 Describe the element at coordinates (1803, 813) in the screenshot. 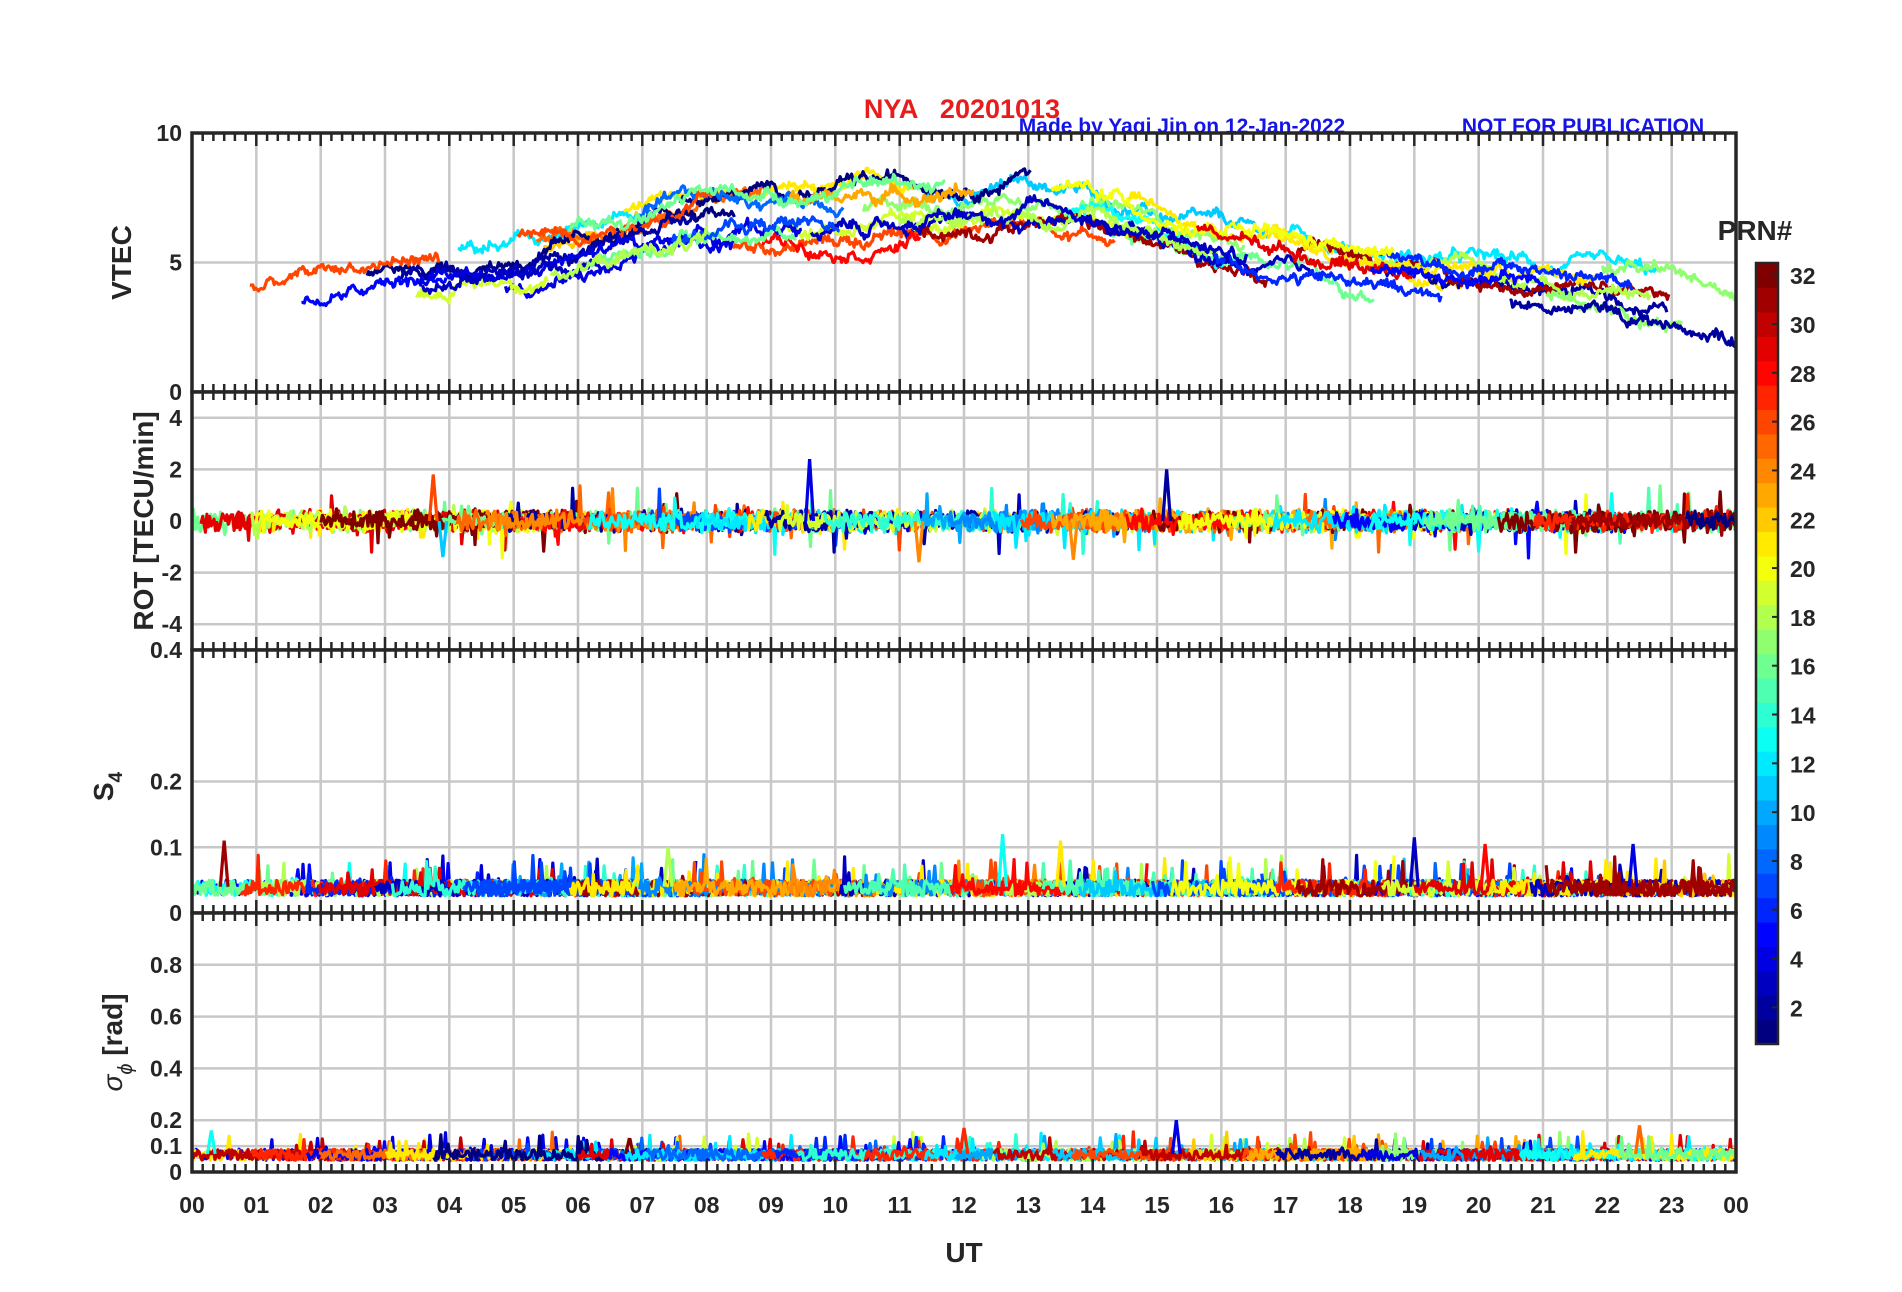

I see `colorbar-tick-label: 10` at that location.